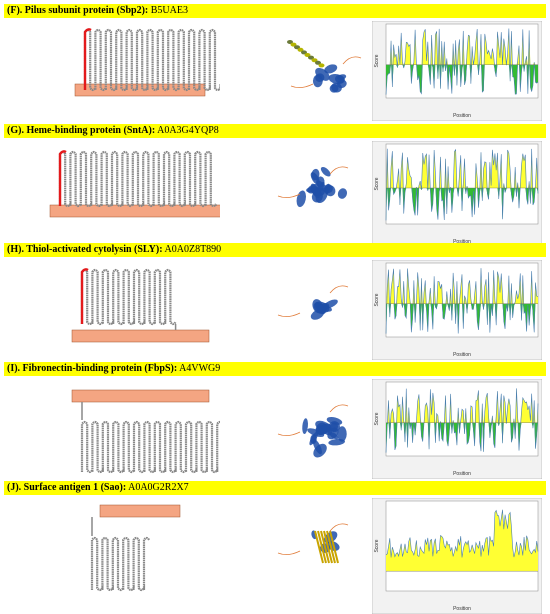  I want to click on accession-id: A4VWG9, so click(200, 368).